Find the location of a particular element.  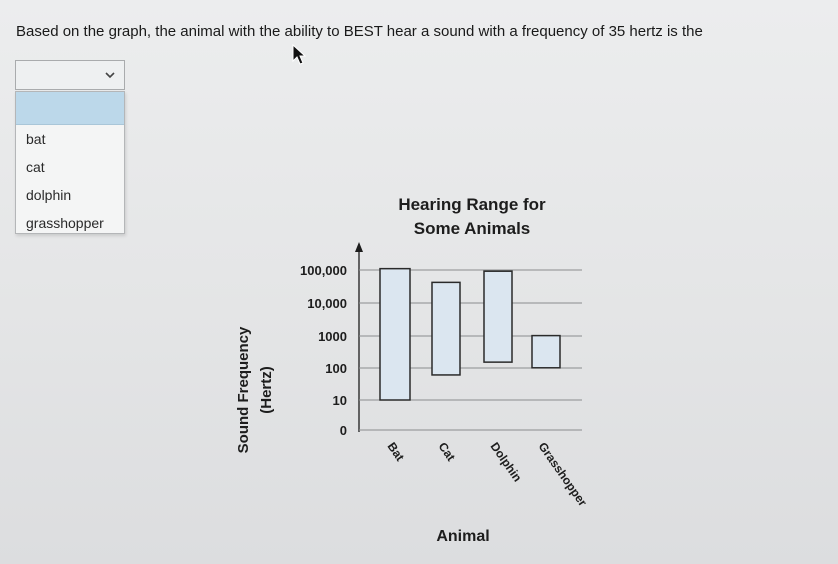

y-tick-label: 100,000 is located at coordinates (323, 270).